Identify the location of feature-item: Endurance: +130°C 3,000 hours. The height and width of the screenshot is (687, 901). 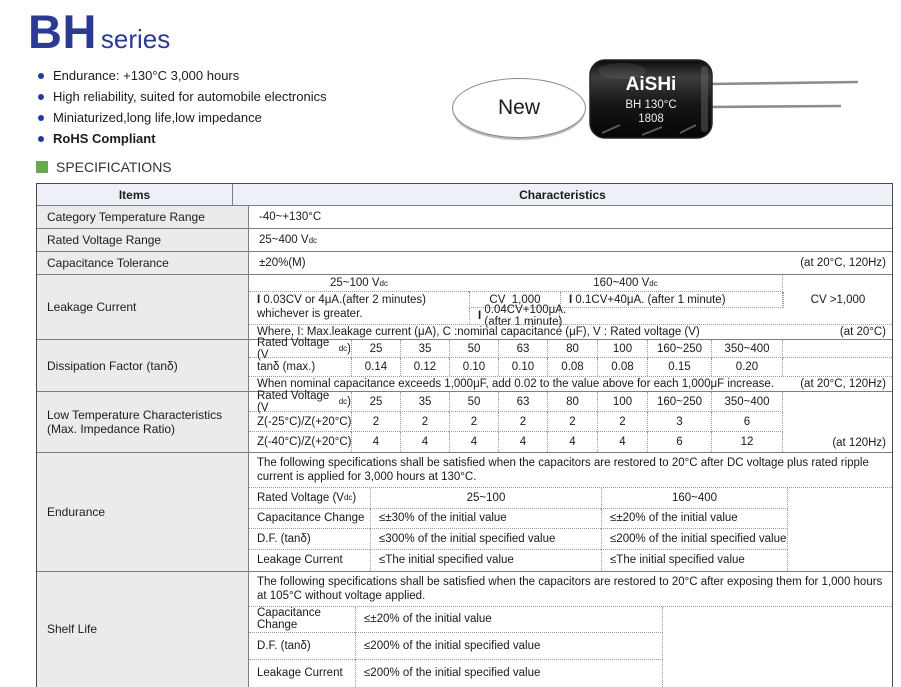
(182, 75).